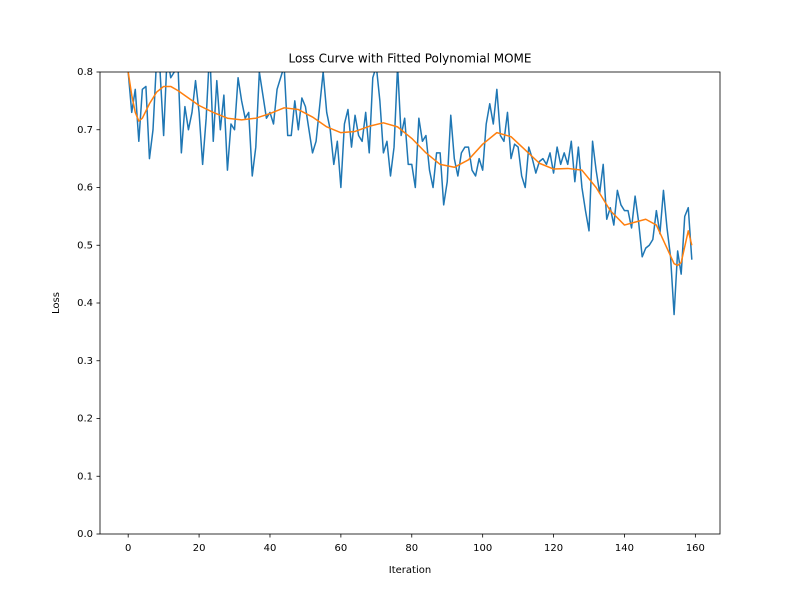  Describe the element at coordinates (128, 548) in the screenshot. I see `x-tick-label: 0` at that location.